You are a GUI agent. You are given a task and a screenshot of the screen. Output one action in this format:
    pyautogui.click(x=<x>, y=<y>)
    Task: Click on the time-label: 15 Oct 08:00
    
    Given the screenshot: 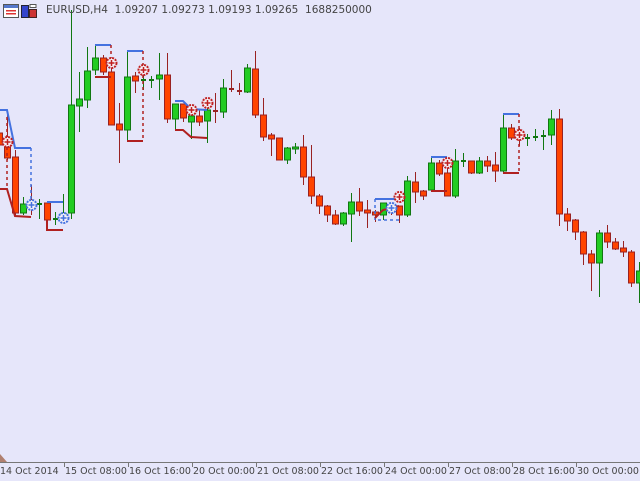 What is the action you would take?
    pyautogui.click(x=96, y=471)
    